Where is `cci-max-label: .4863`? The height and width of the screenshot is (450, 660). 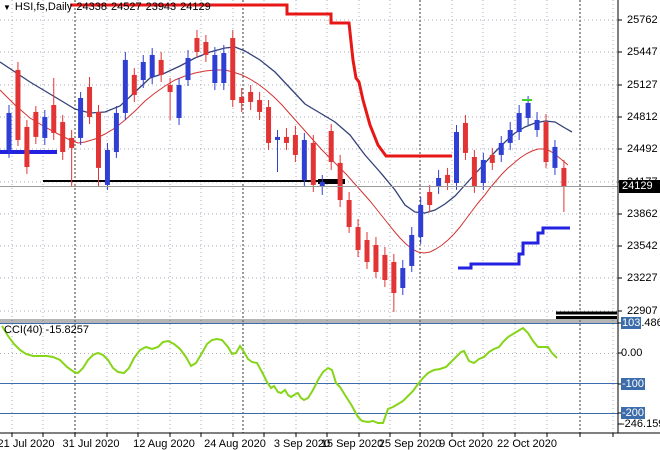 cci-max-label: .4863 is located at coordinates (650, 323).